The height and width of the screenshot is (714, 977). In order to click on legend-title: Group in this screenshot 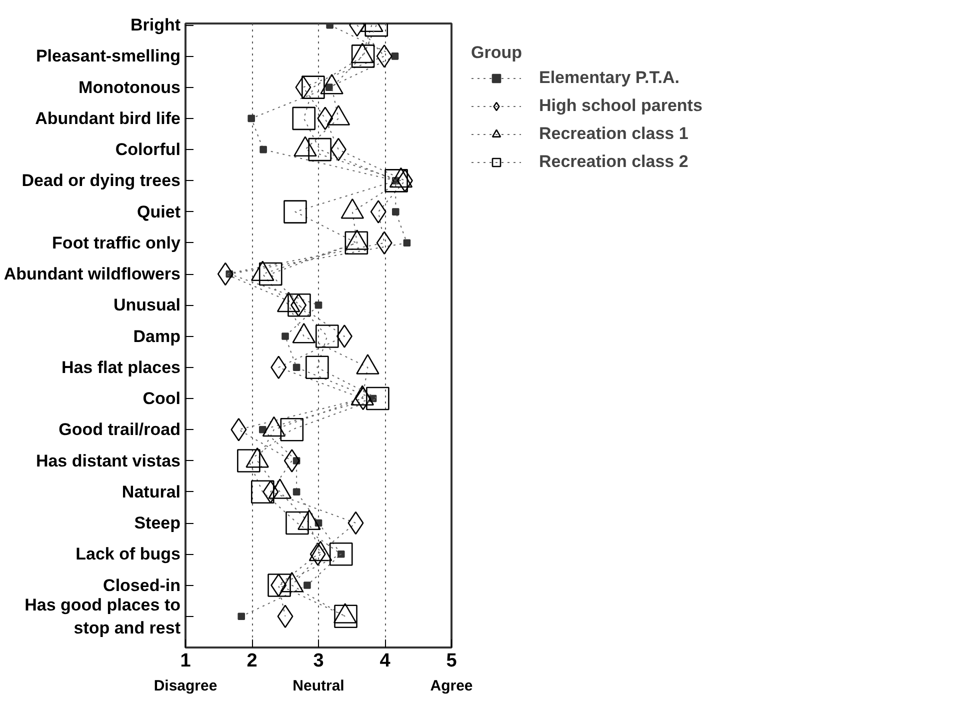, I will do `click(497, 53)`.